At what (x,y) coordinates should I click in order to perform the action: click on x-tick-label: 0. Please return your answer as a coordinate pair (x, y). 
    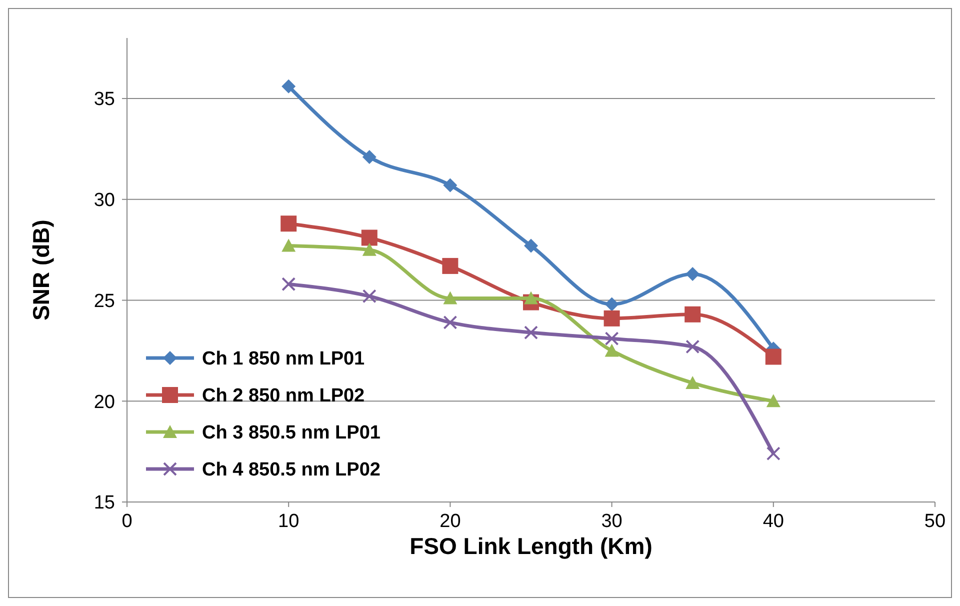
    Looking at the image, I should click on (127, 521).